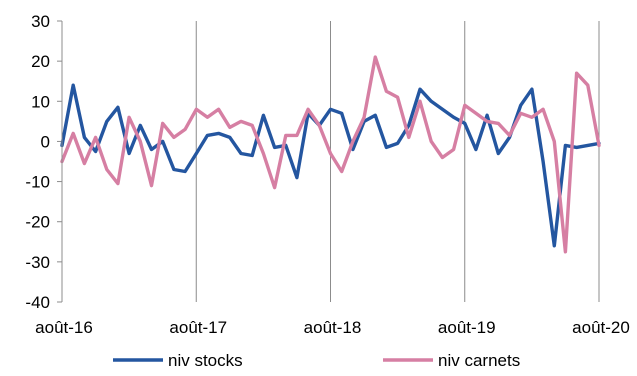  Describe the element at coordinates (37, 262) in the screenshot. I see `y-tick-label: -30` at that location.